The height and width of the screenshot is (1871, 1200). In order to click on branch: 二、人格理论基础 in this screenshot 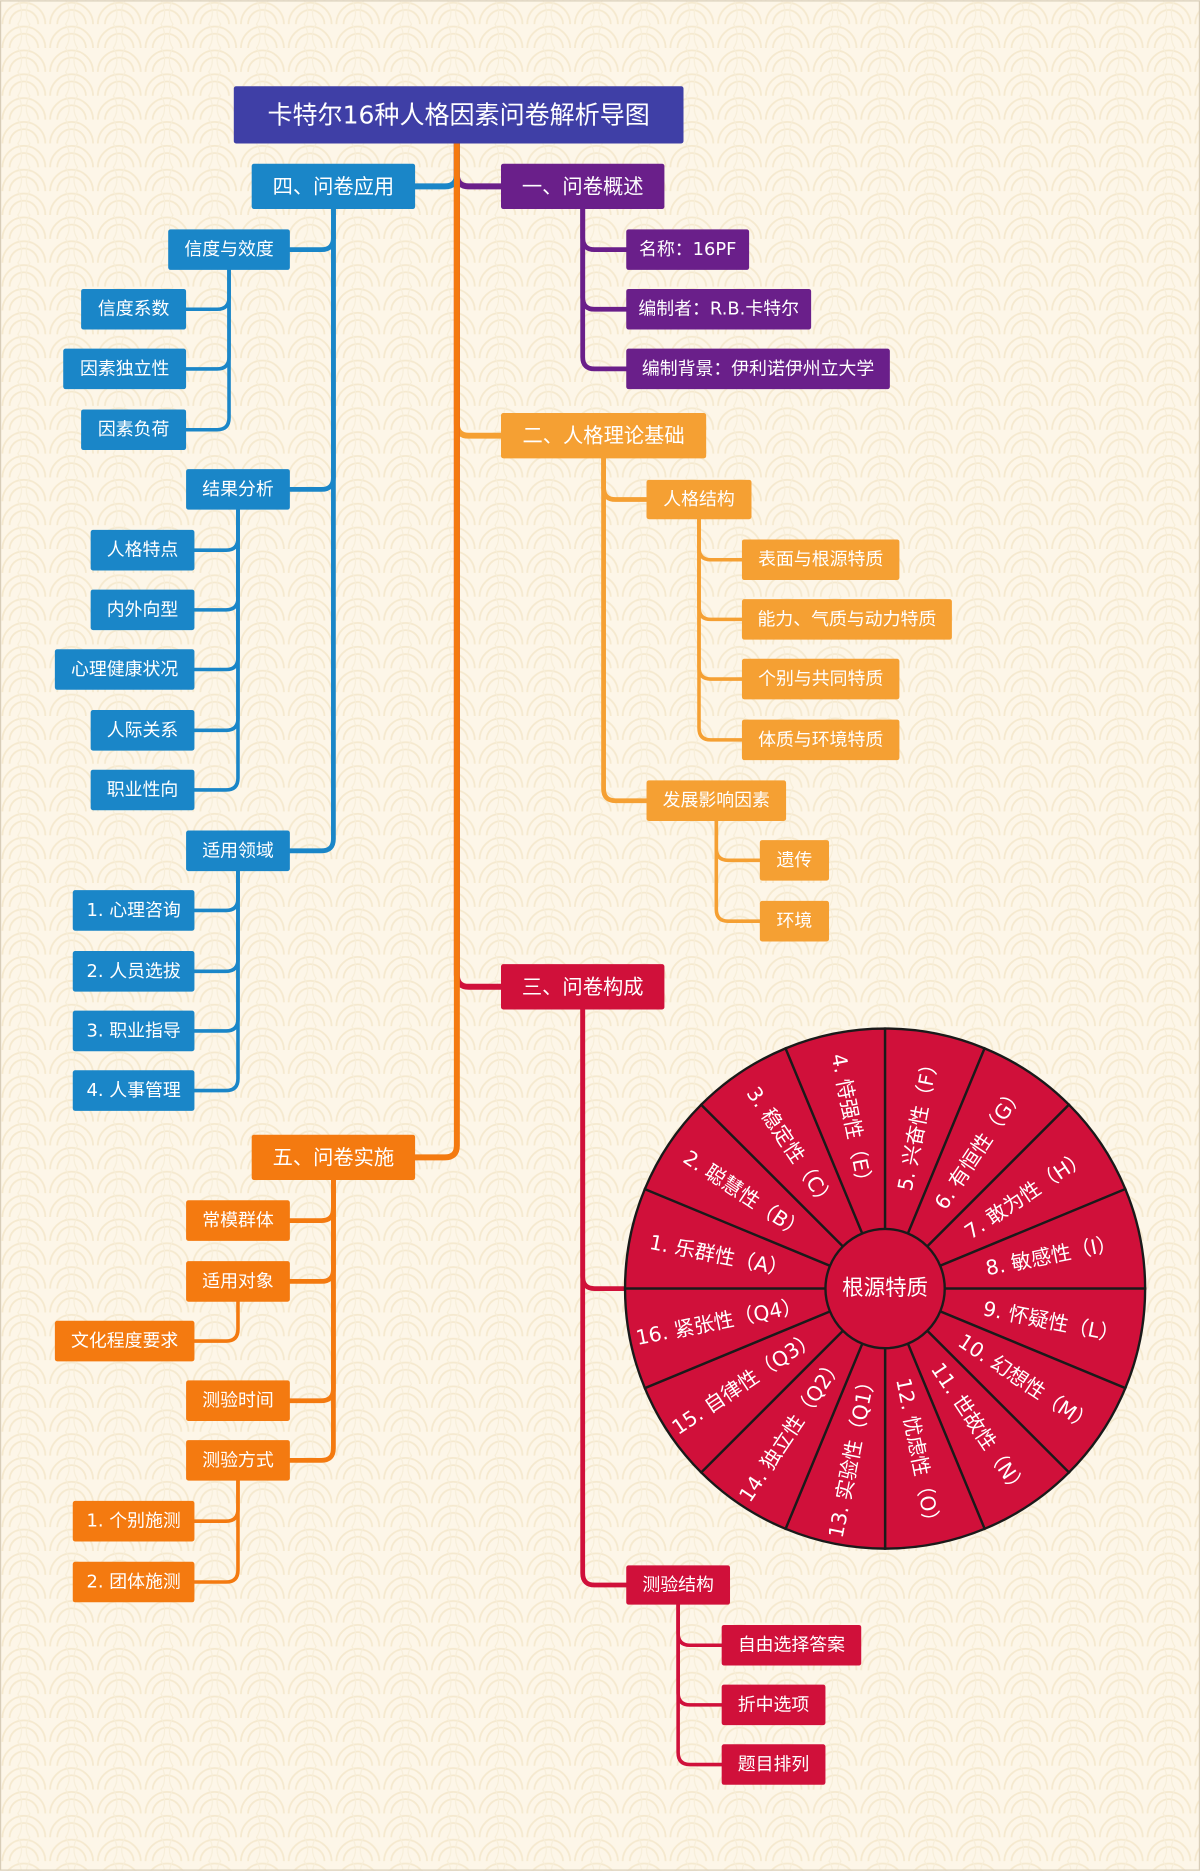, I will do `click(604, 436)`.